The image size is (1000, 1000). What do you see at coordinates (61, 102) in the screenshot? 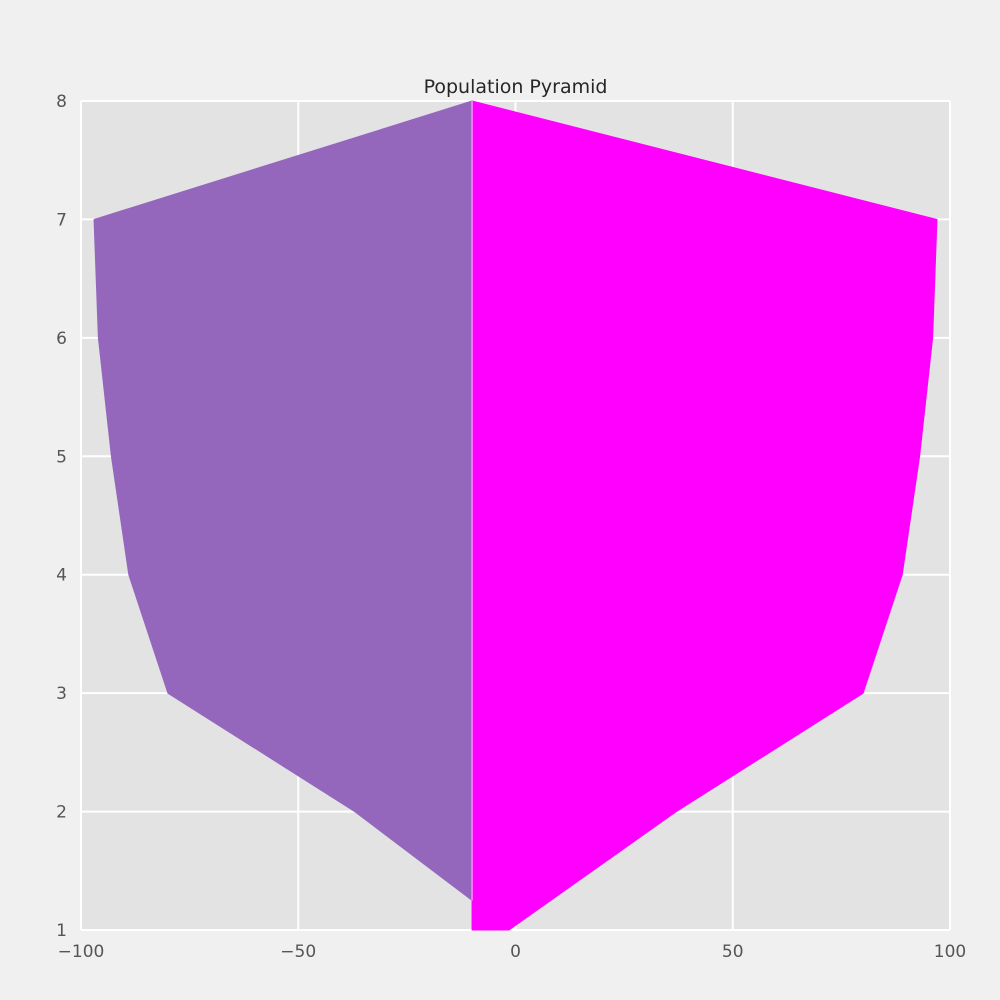
I see `y-tick-label: 8` at bounding box center [61, 102].